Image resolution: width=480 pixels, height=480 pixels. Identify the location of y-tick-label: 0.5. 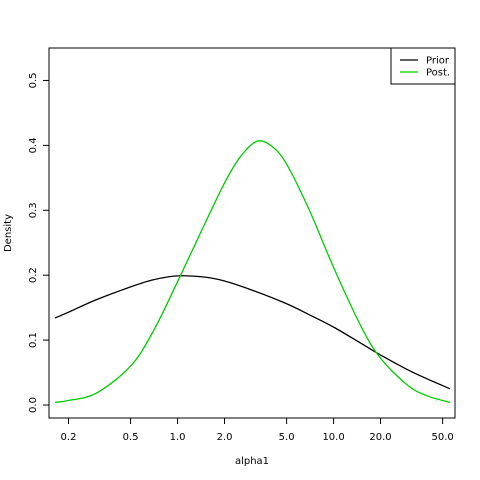
(33, 81).